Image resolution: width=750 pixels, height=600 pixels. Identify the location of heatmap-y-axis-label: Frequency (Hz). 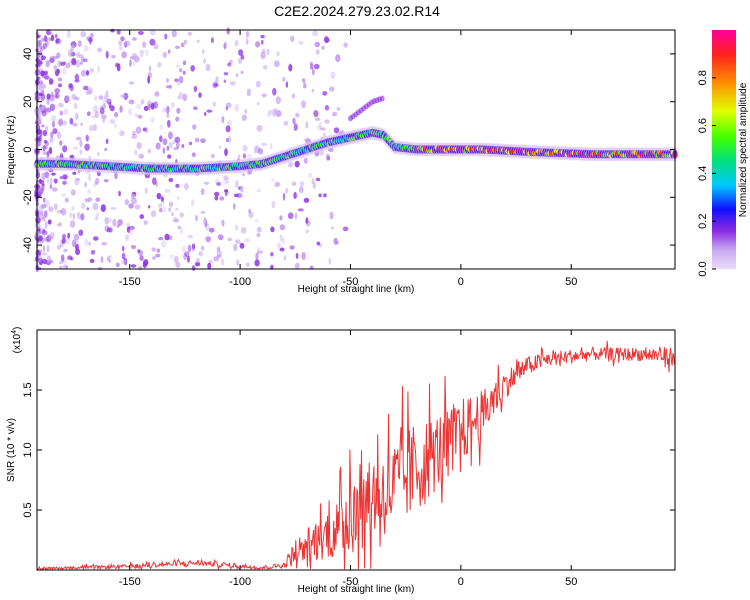
(11, 150).